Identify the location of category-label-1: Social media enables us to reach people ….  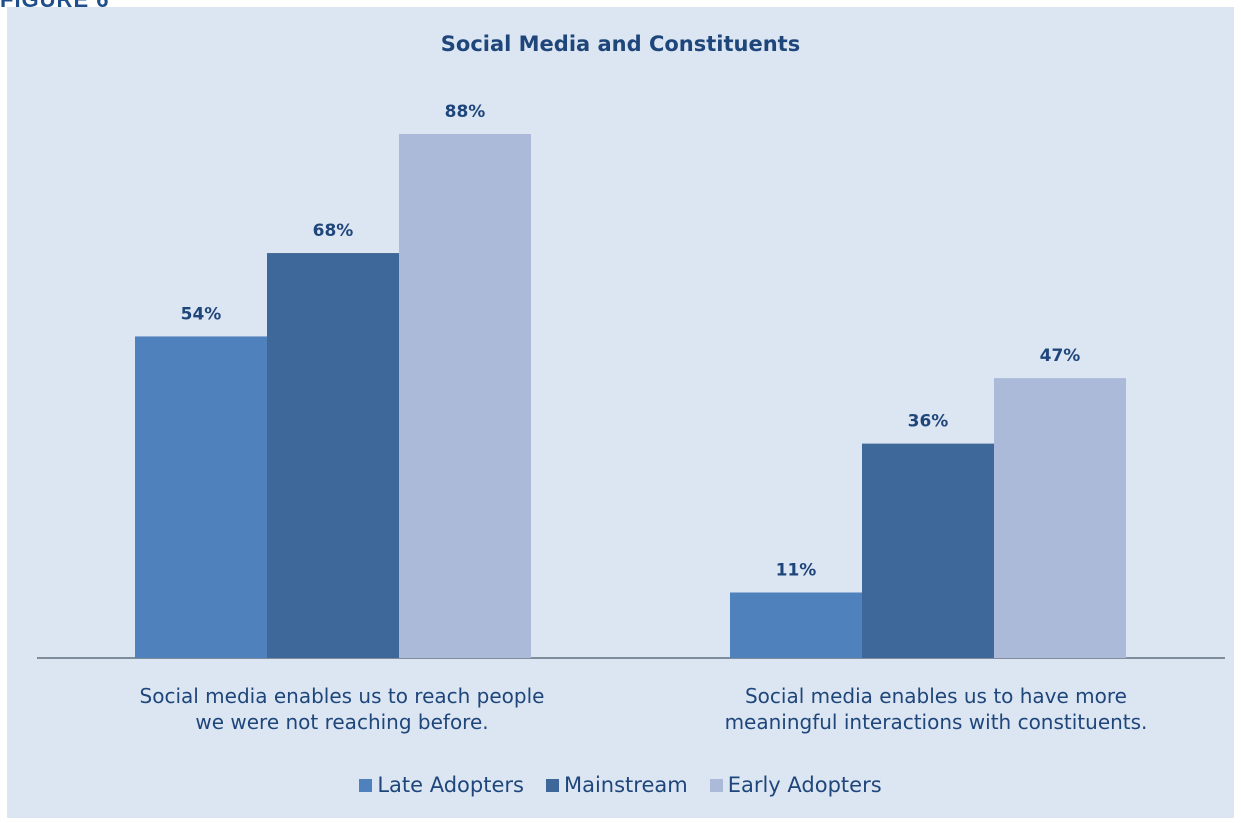
(342, 709).